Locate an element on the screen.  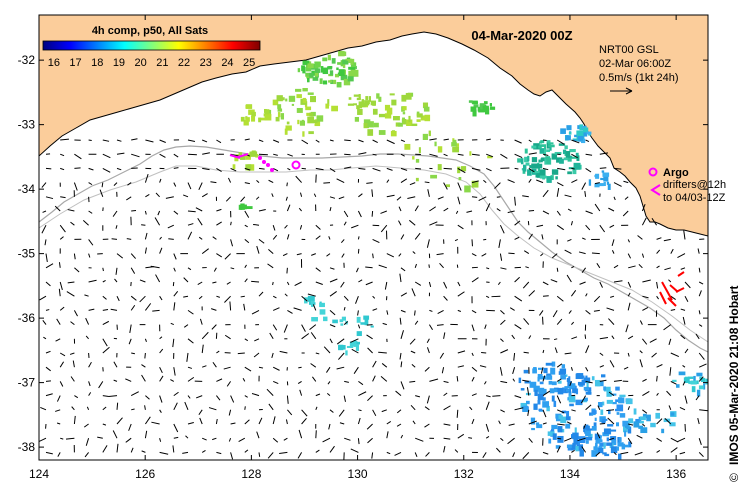
colorbar-tick-label: 19 is located at coordinates (119, 63).